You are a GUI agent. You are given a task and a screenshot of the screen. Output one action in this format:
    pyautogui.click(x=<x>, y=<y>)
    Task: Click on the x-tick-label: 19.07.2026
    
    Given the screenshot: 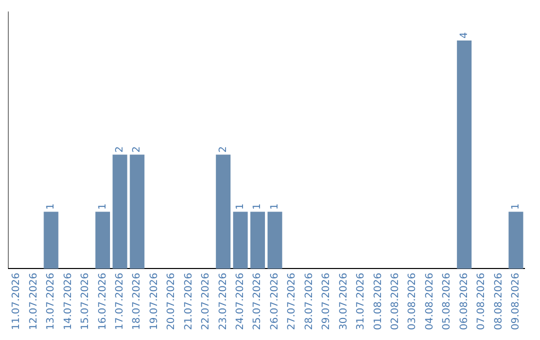 What is the action you would take?
    pyautogui.click(x=154, y=301)
    